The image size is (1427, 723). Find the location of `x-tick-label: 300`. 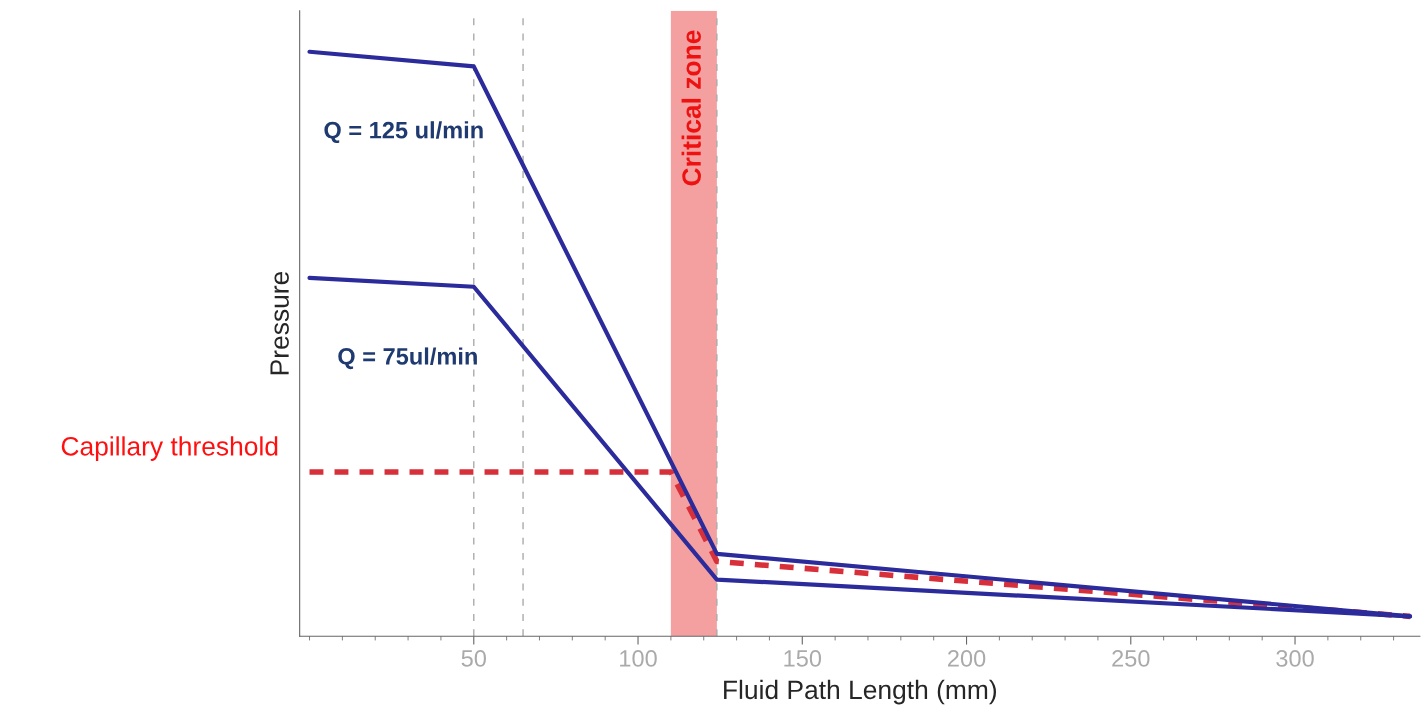

x-tick-label: 300 is located at coordinates (1295, 658).